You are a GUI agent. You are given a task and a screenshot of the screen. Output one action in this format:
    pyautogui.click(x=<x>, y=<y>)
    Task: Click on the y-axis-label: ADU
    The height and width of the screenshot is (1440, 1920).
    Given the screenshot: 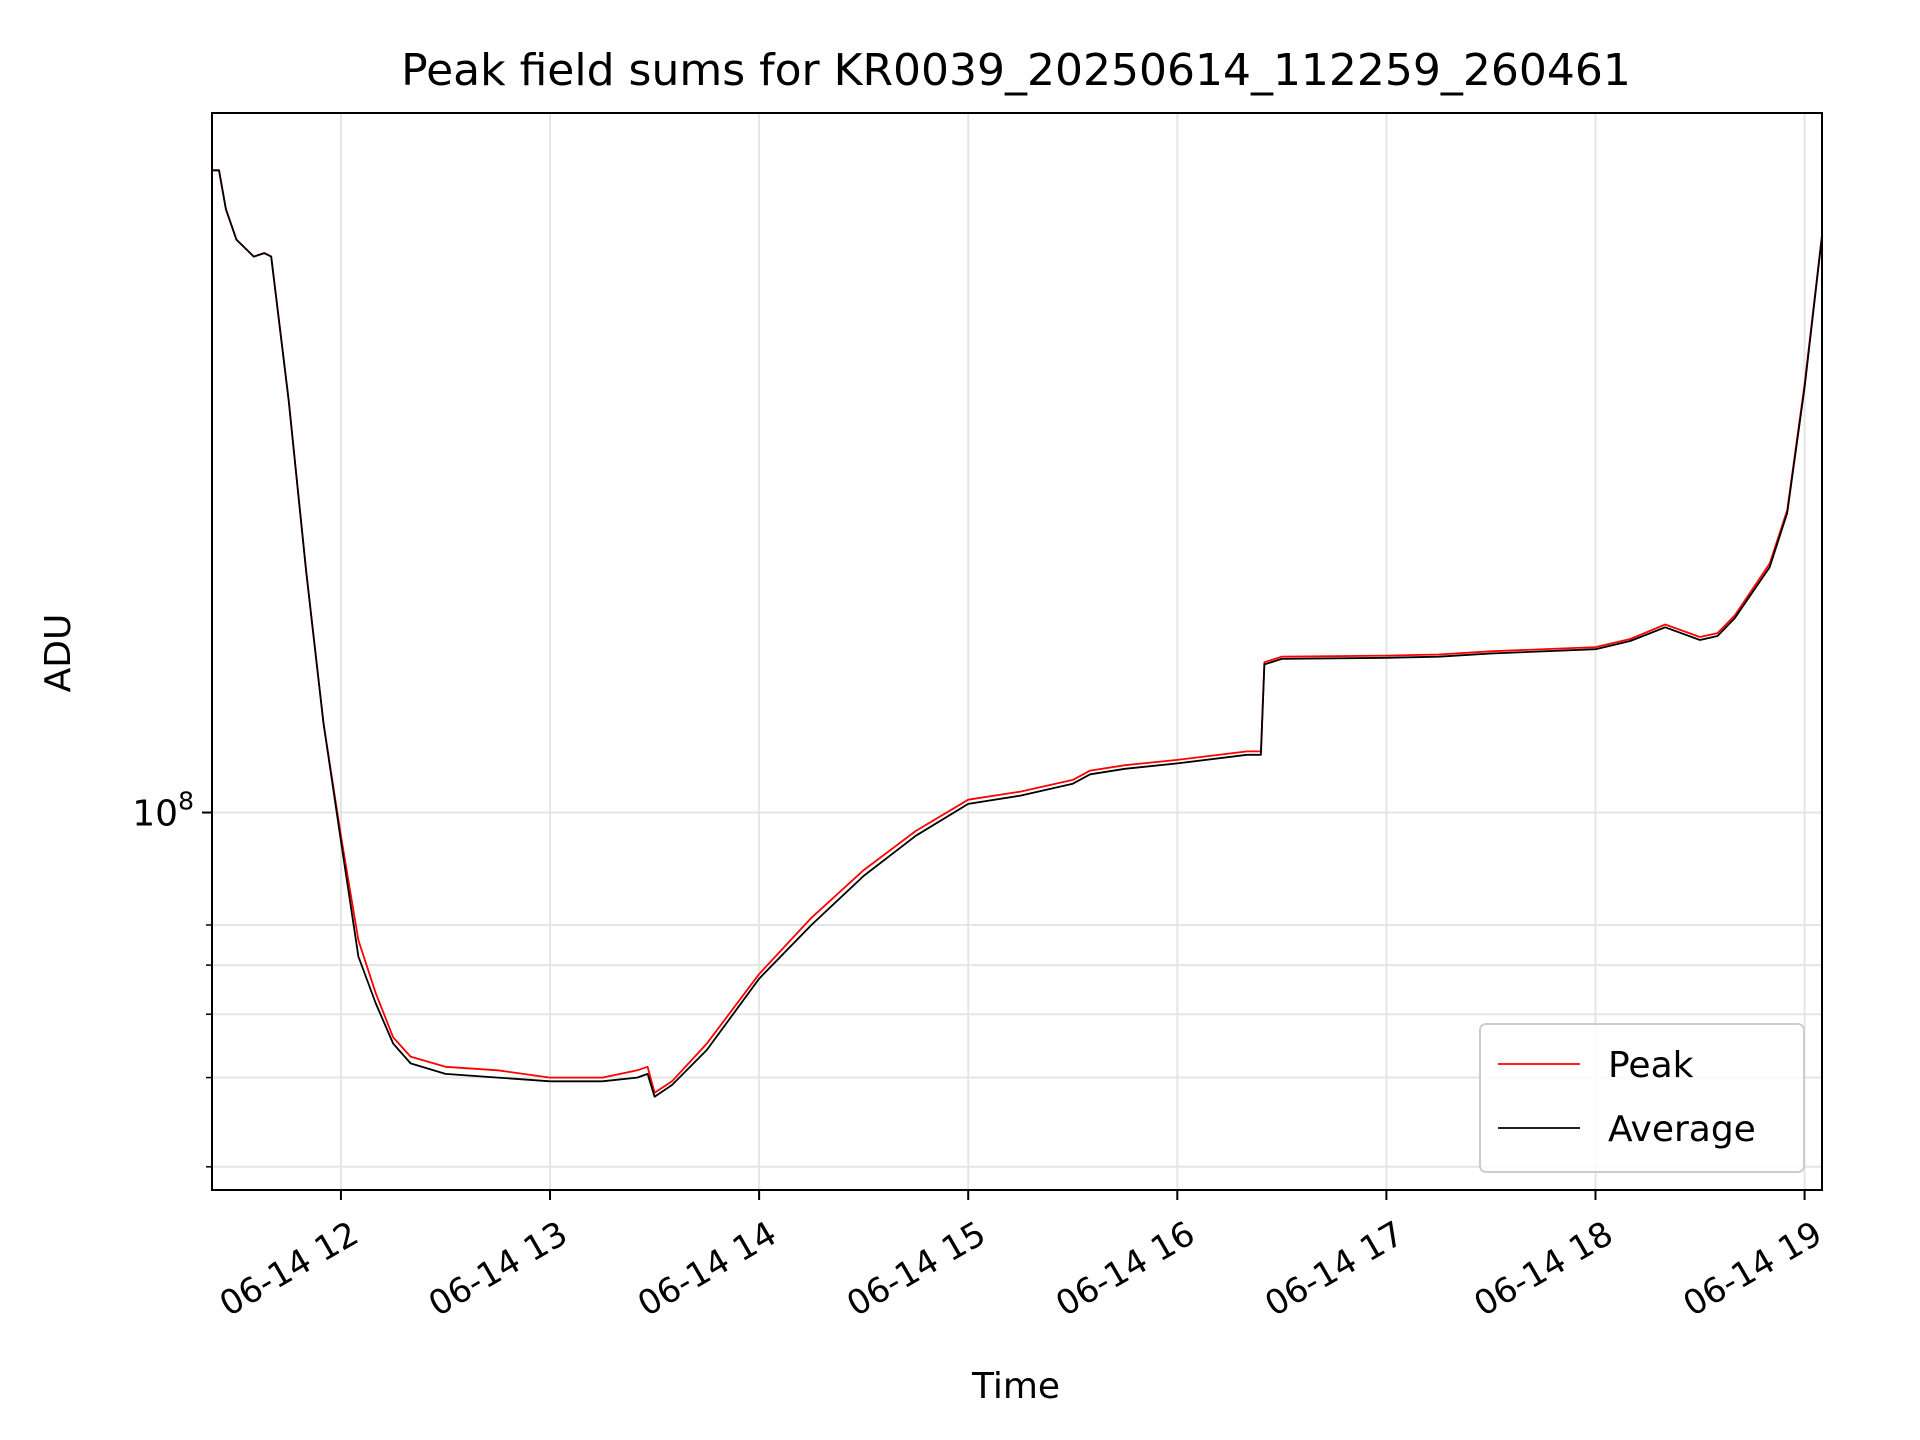 What is the action you would take?
    pyautogui.click(x=58, y=653)
    